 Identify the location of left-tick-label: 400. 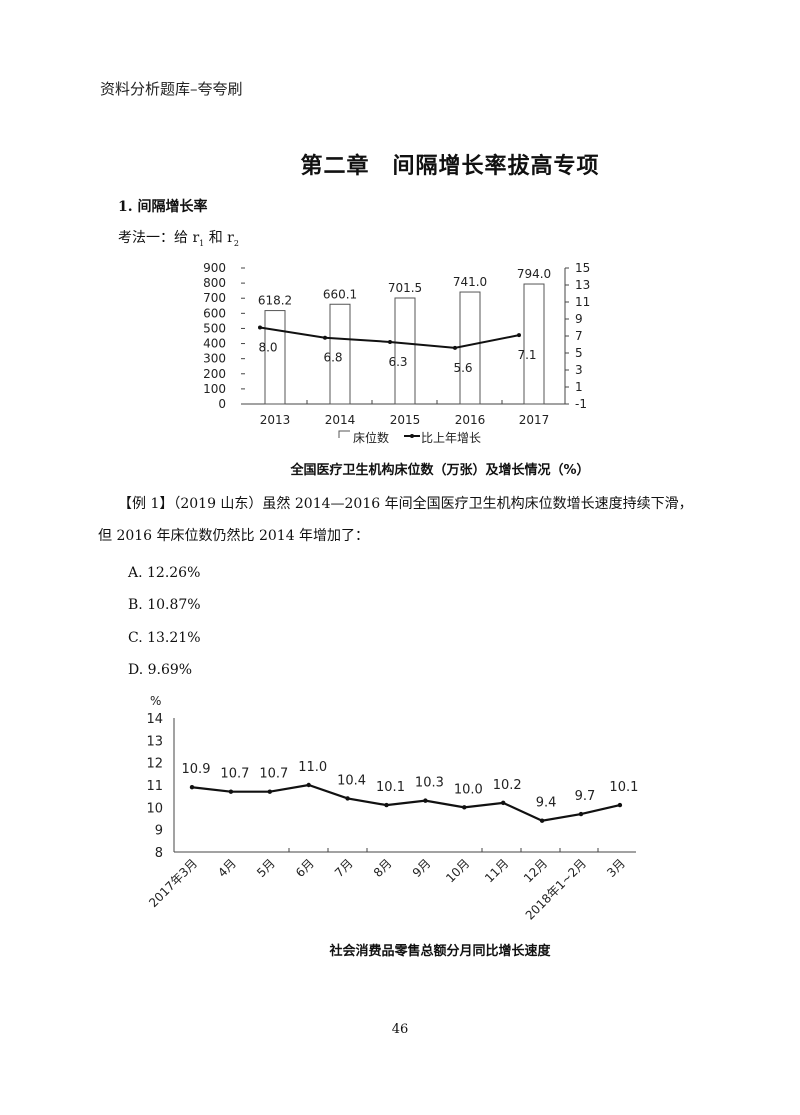
(214, 344).